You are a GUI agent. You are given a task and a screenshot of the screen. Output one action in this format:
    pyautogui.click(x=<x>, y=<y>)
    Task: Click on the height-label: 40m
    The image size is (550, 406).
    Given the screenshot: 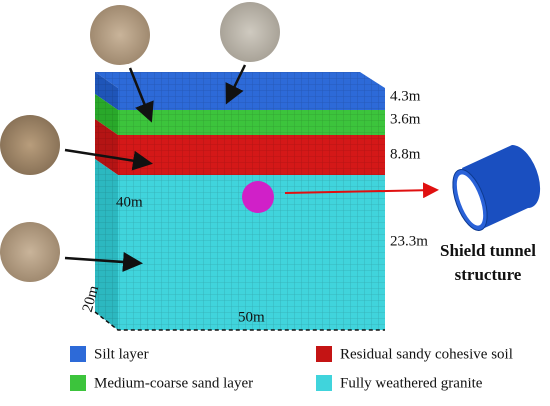 What is the action you would take?
    pyautogui.click(x=129, y=202)
    